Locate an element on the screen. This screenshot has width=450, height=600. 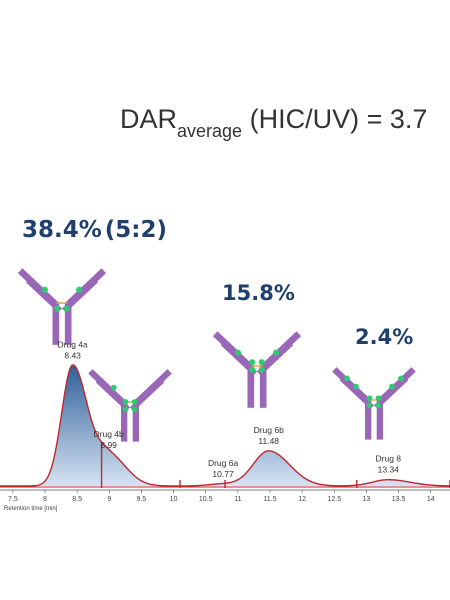
x-tick-label: 11 is located at coordinates (237, 499).